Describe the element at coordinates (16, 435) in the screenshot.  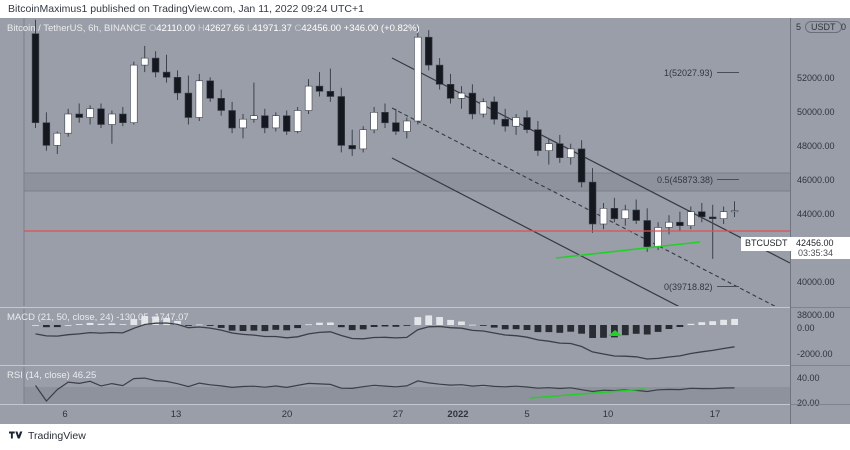
I see `tradingview-logo-icon` at that location.